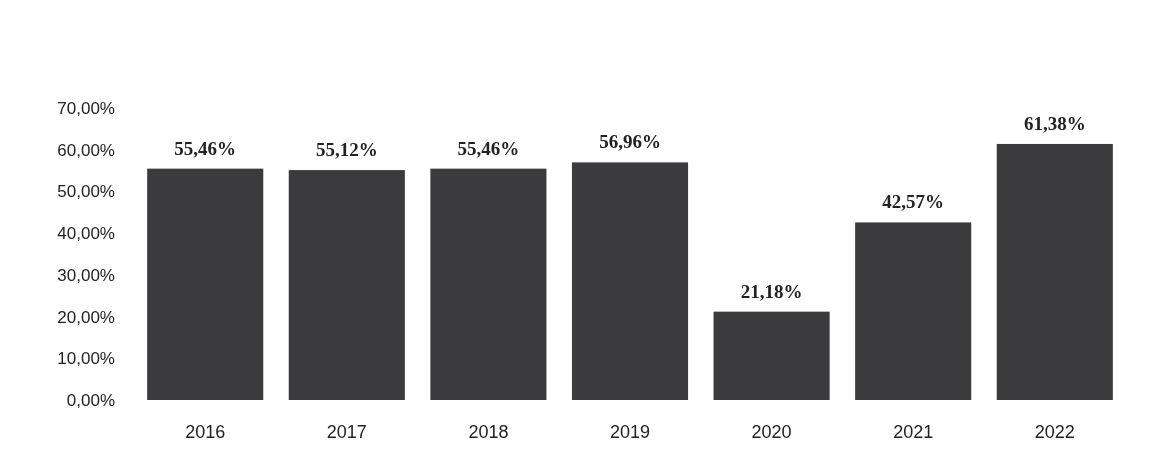  I want to click on data-label: 61,38%, so click(1054, 123).